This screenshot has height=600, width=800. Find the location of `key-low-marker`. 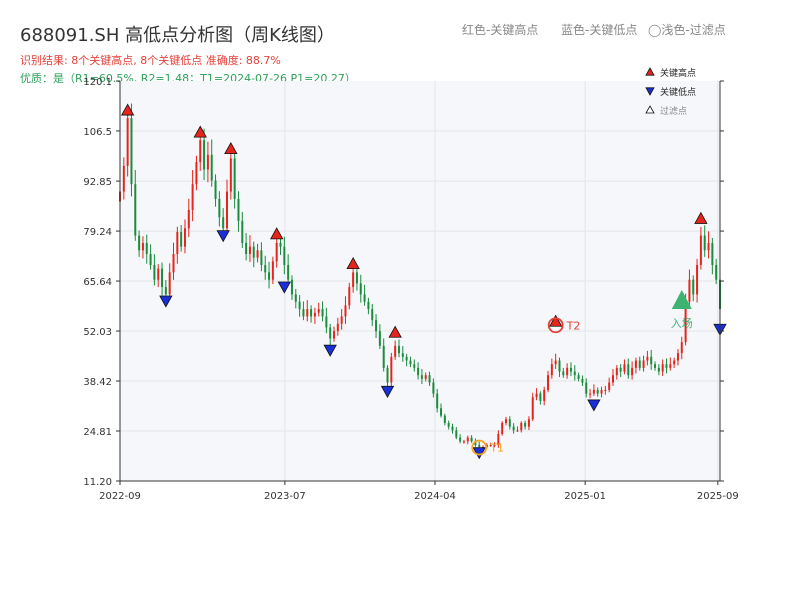

key-low-marker is located at coordinates (223, 236).